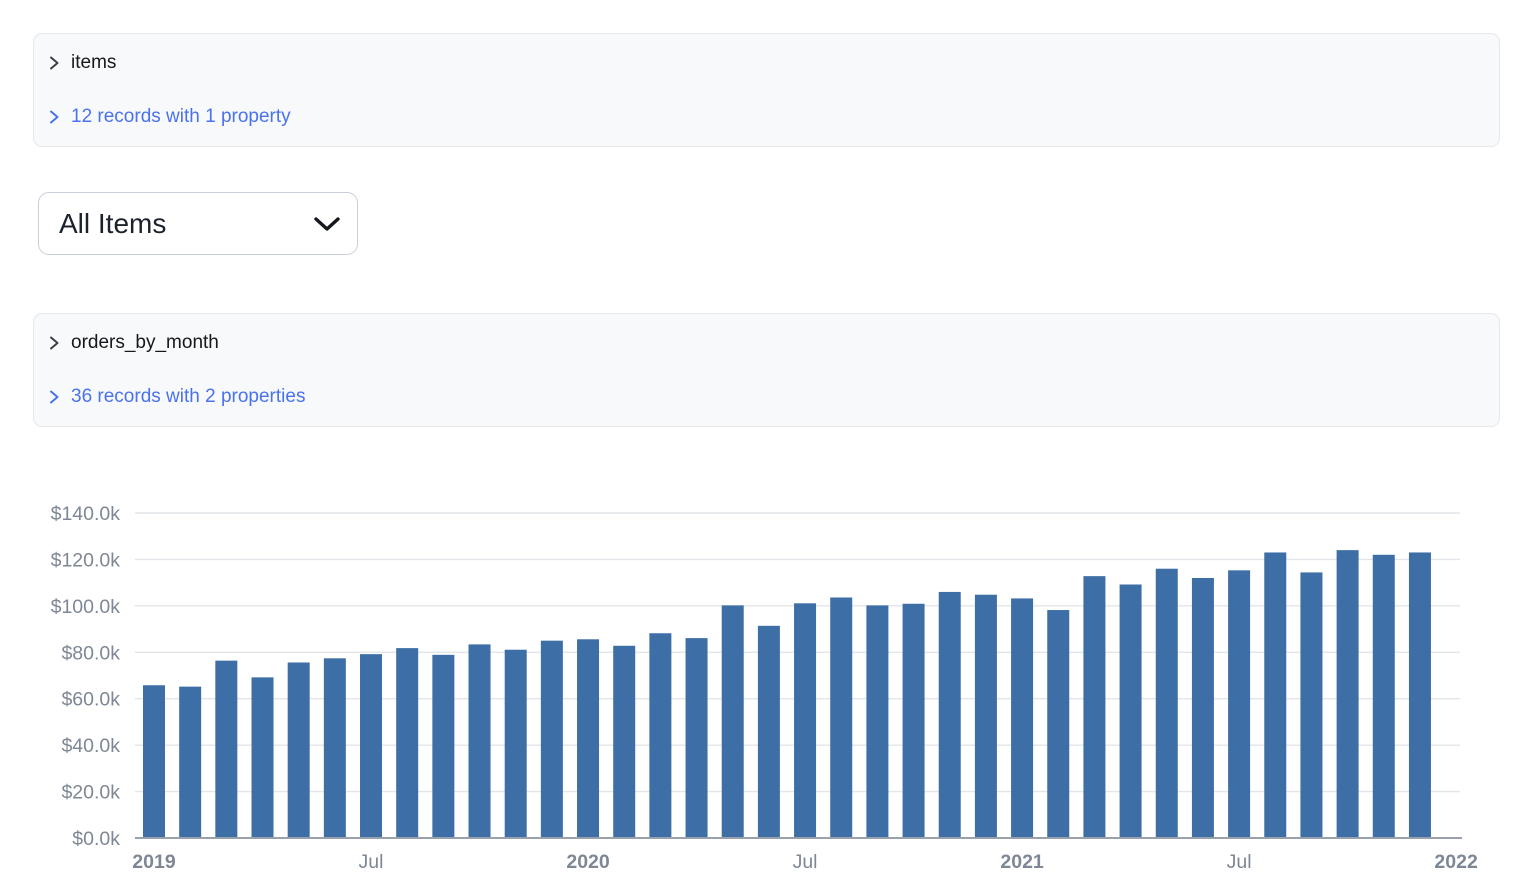 Image resolution: width=1534 pixels, height=896 pixels. I want to click on y-tick-label: $20.0k, so click(90, 793).